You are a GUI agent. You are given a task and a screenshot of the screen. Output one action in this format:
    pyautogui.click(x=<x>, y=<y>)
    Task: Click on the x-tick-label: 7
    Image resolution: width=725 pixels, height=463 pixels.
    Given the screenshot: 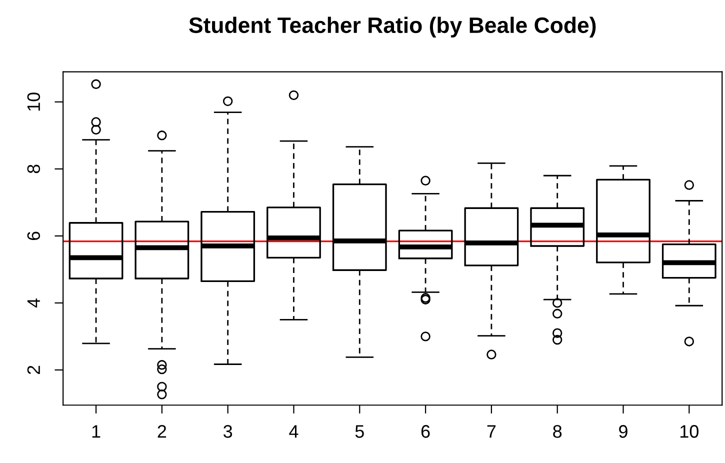 What is the action you would take?
    pyautogui.click(x=491, y=431)
    